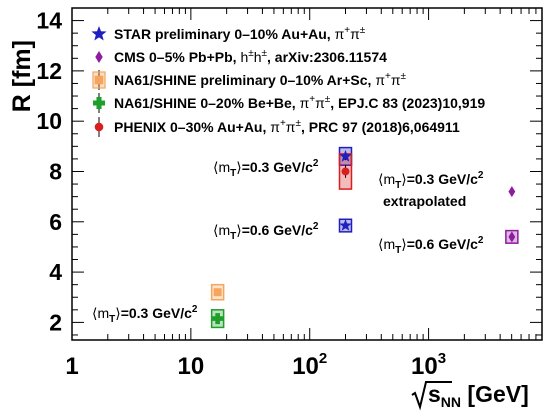 The image size is (550, 419). Describe the element at coordinates (240, 33) in the screenshot. I see `legend-label: STAR preliminary 0–10% Au+Au, π+π±` at that location.